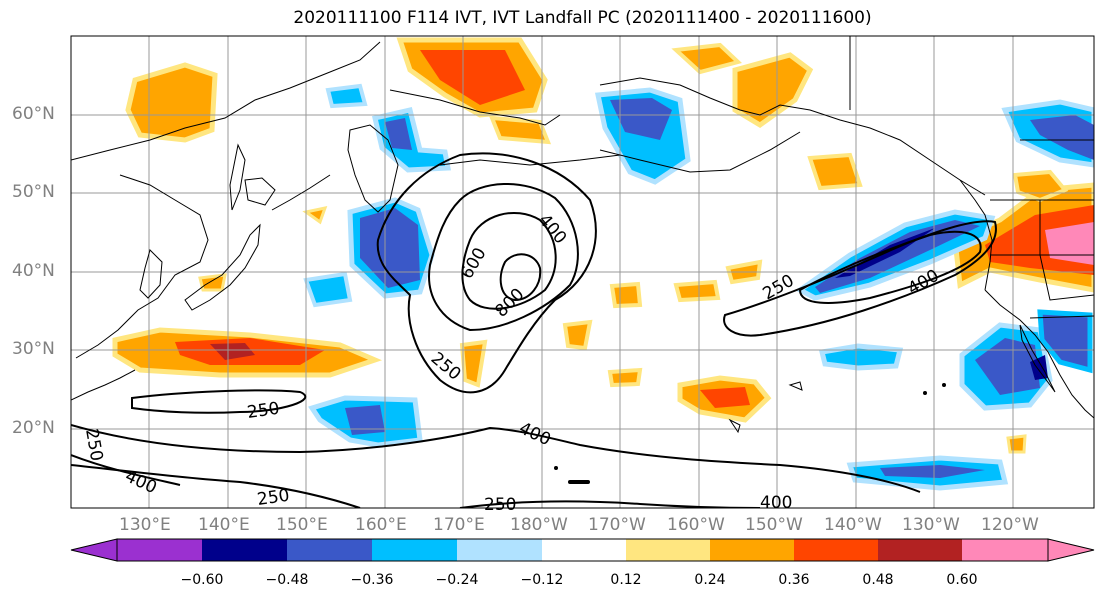 The height and width of the screenshot is (601, 1105). I want to click on shade-alaska-south, so click(835, 171).